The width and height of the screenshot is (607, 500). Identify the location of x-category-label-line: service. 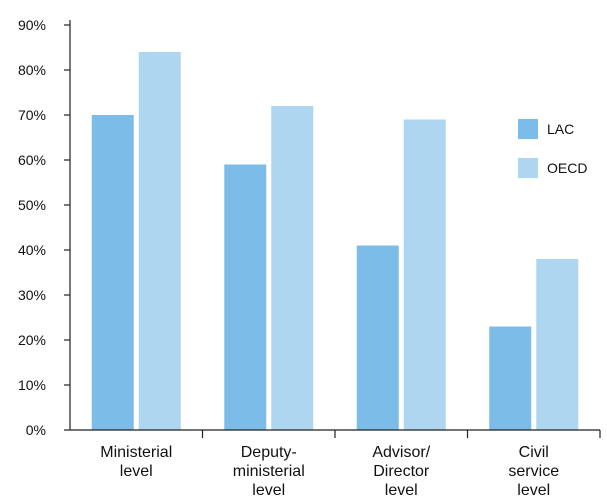
(533, 471).